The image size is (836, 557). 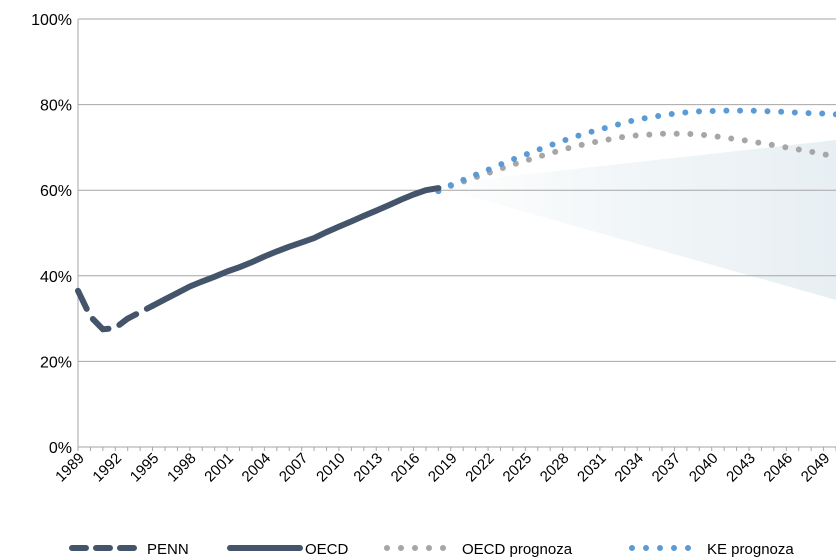 I want to click on x-tick-label: 2019, so click(x=443, y=468).